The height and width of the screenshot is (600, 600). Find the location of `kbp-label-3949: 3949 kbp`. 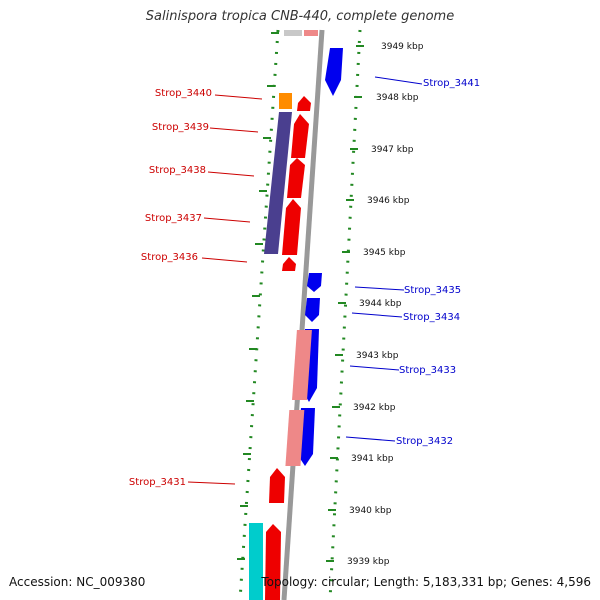

kbp-label-3949: 3949 kbp is located at coordinates (402, 47).